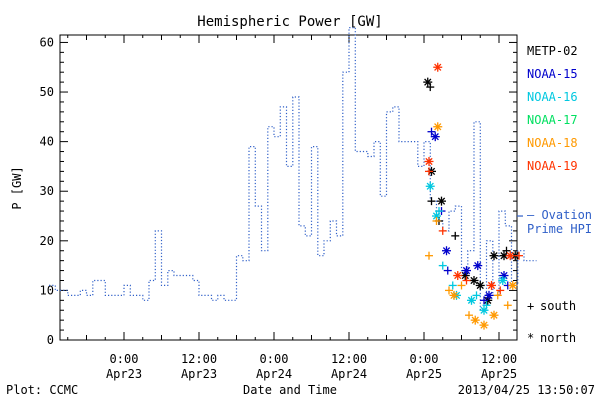 The height and width of the screenshot is (400, 600). I want to click on legend-ovation-label: Prime HPI, so click(559, 229).